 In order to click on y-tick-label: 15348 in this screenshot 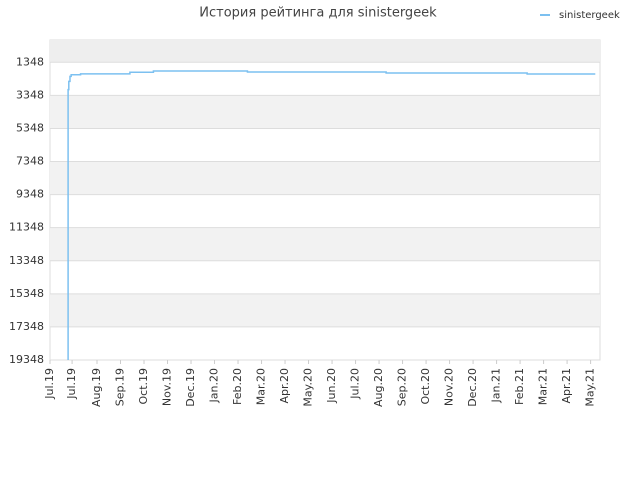, I will do `click(26, 293)`.